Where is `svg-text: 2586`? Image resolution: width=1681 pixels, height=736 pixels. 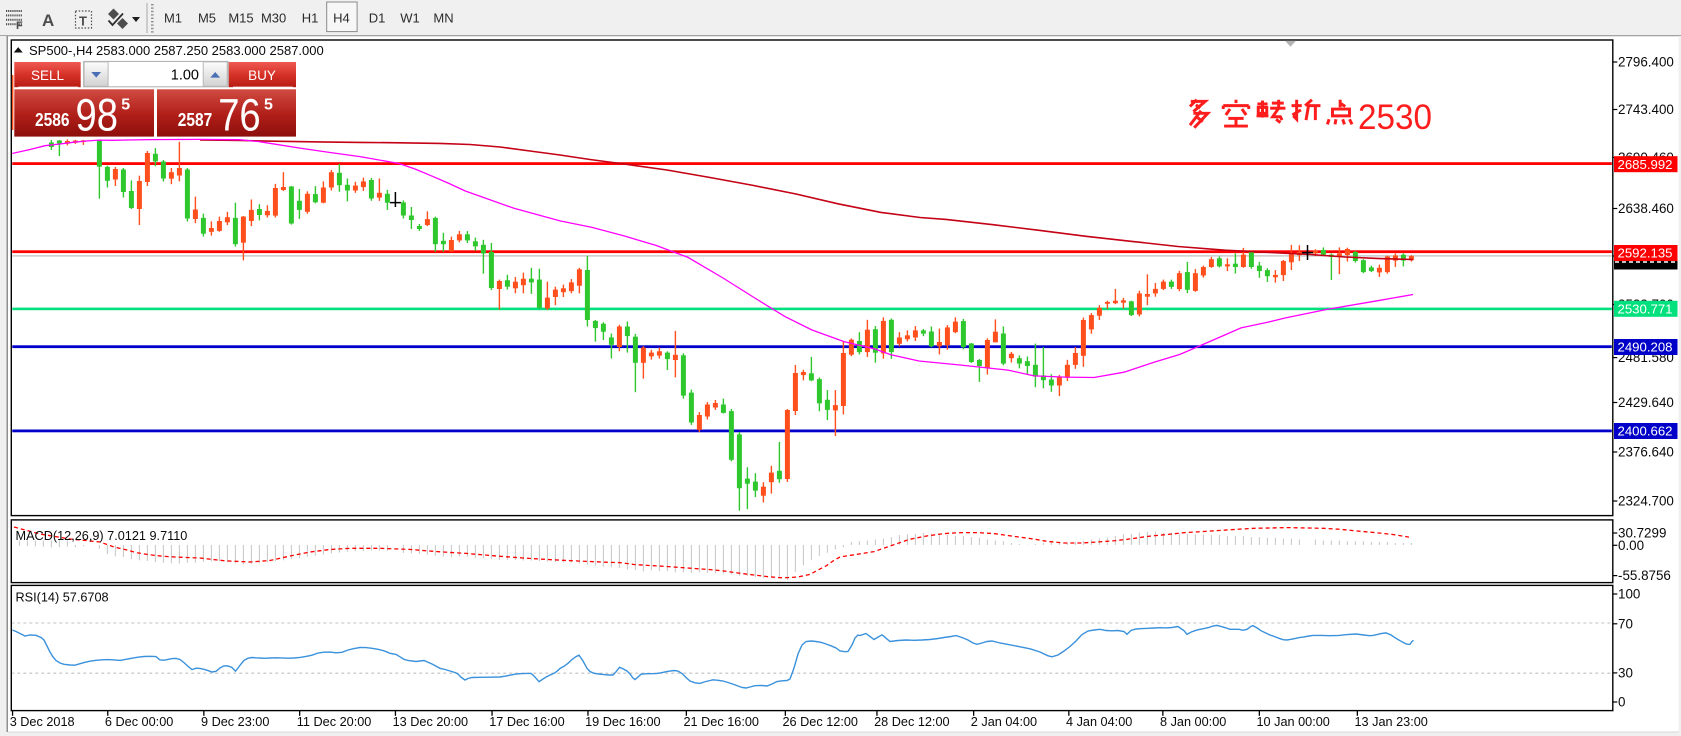
svg-text: 2586 is located at coordinates (52, 120).